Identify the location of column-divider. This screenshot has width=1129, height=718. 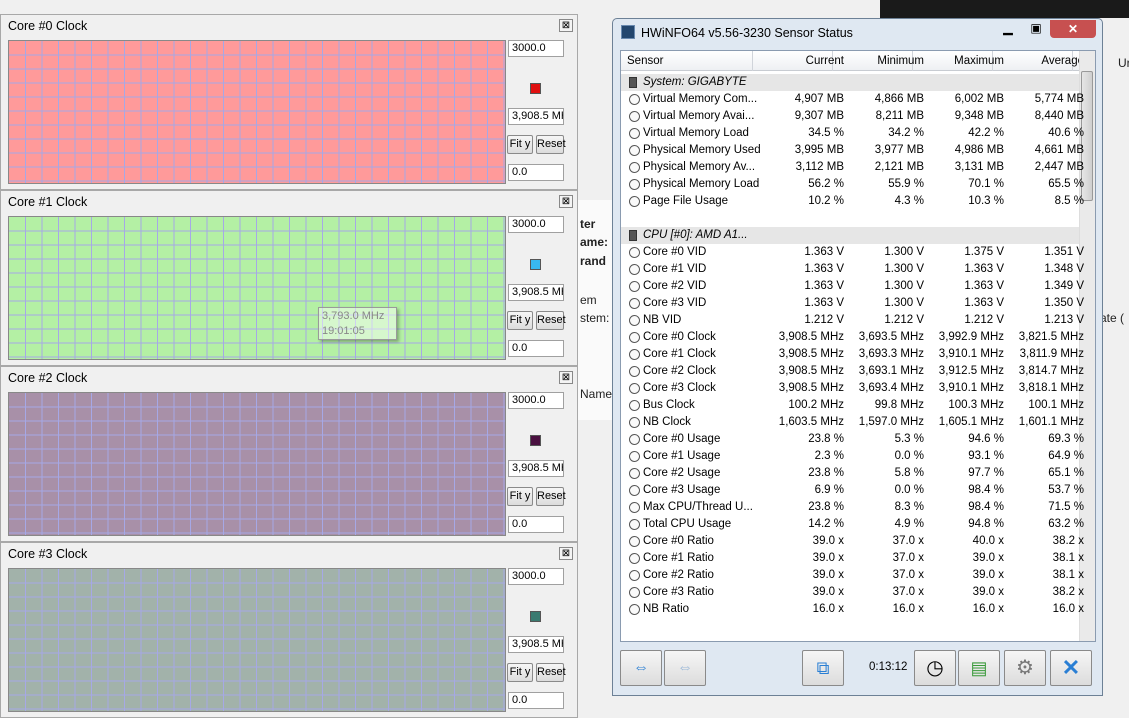
(992, 61).